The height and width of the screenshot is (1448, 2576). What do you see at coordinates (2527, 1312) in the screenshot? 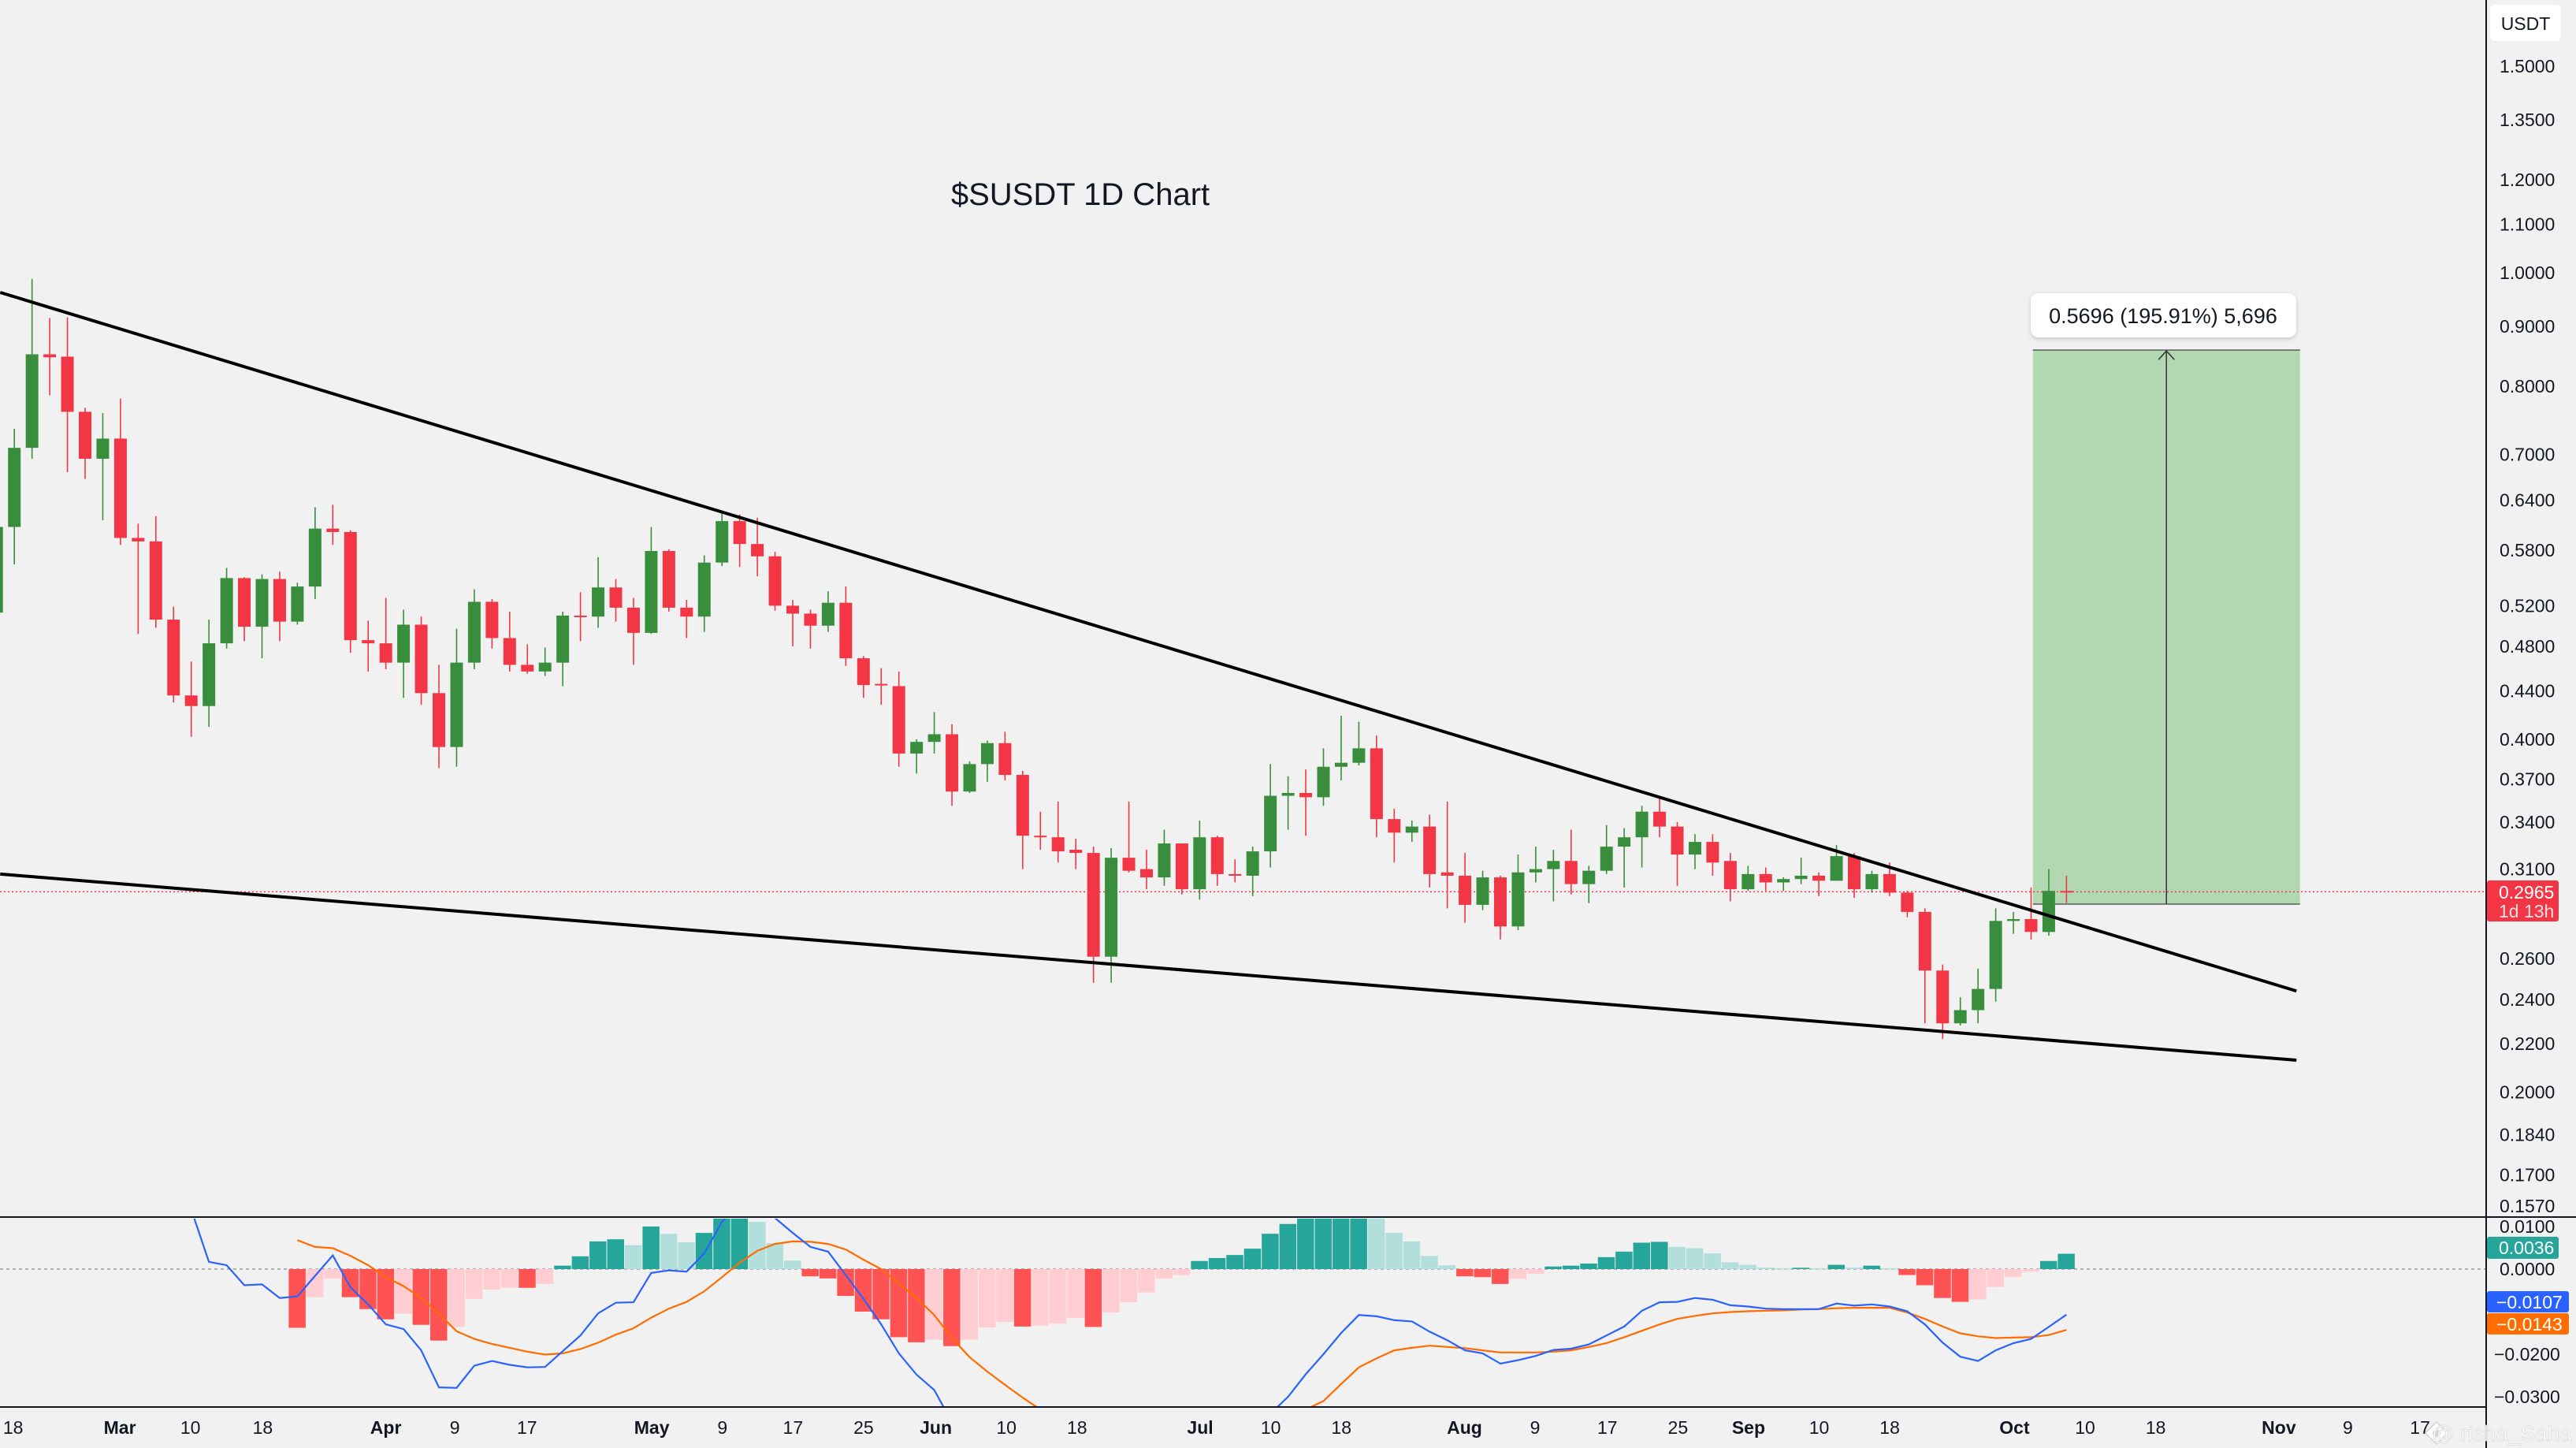
I see `macd-axis: 0.0100 0.0000 −0.0200 −0.0300` at bounding box center [2527, 1312].